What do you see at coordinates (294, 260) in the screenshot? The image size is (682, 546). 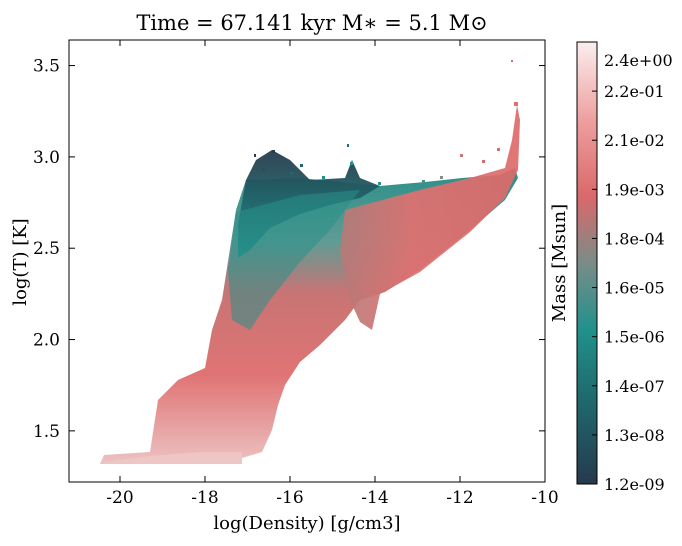 I see `heatmap-teal-wedge` at bounding box center [294, 260].